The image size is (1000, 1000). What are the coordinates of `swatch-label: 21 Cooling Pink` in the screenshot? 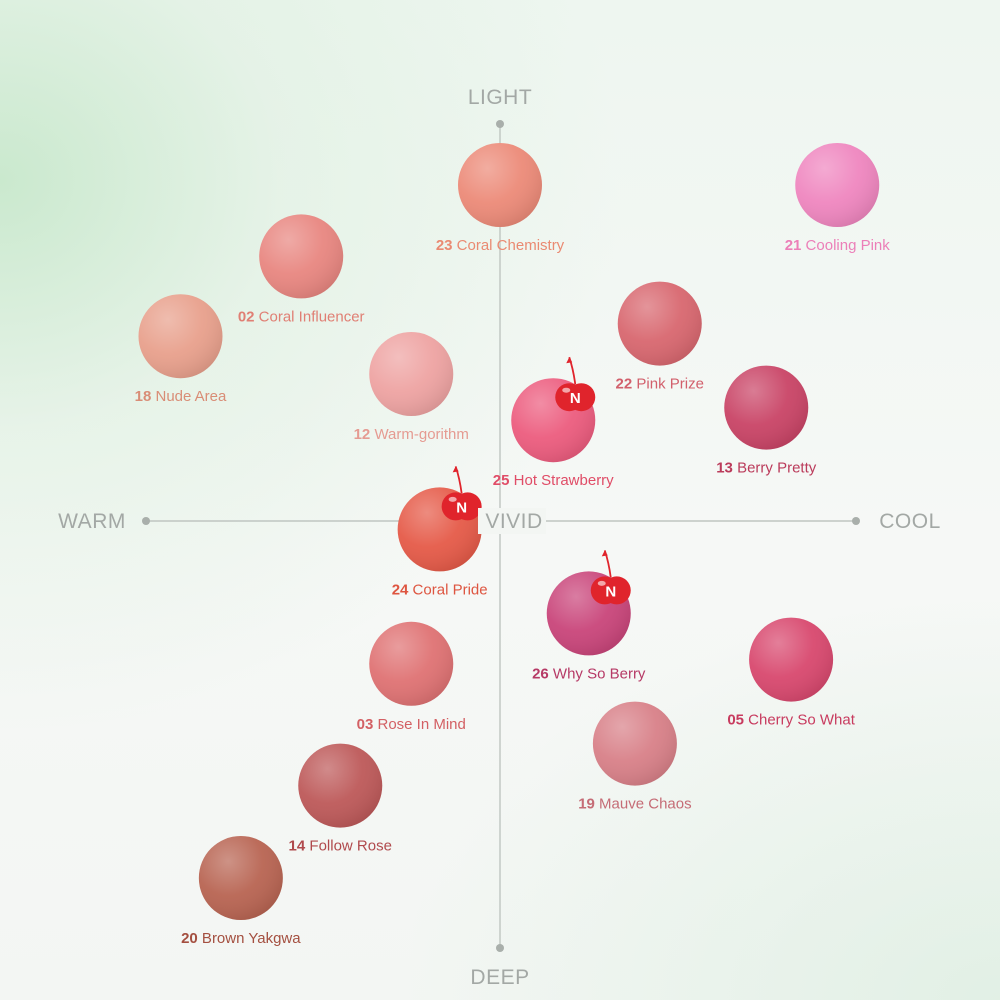 It's located at (838, 245).